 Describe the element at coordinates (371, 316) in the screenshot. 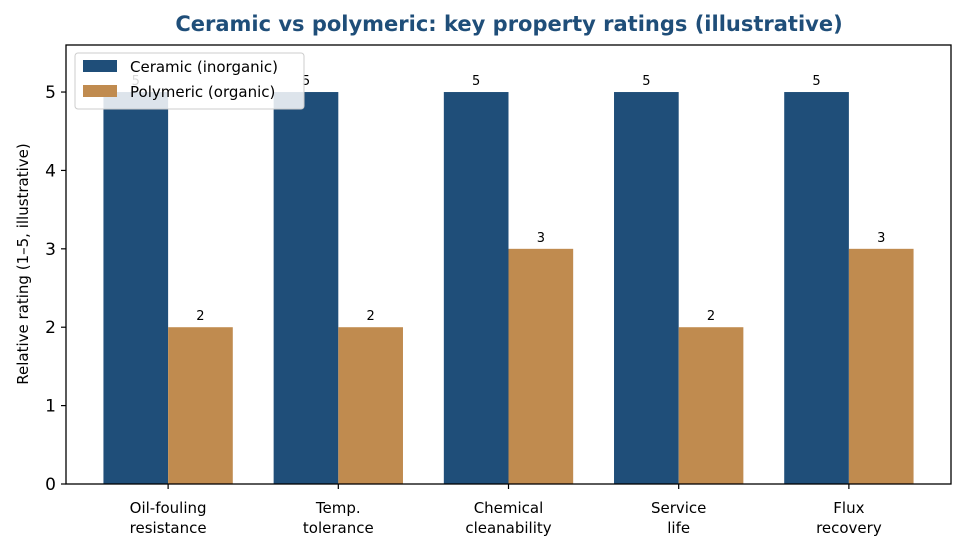

I see `data-label-polymeric-1: 2` at that location.